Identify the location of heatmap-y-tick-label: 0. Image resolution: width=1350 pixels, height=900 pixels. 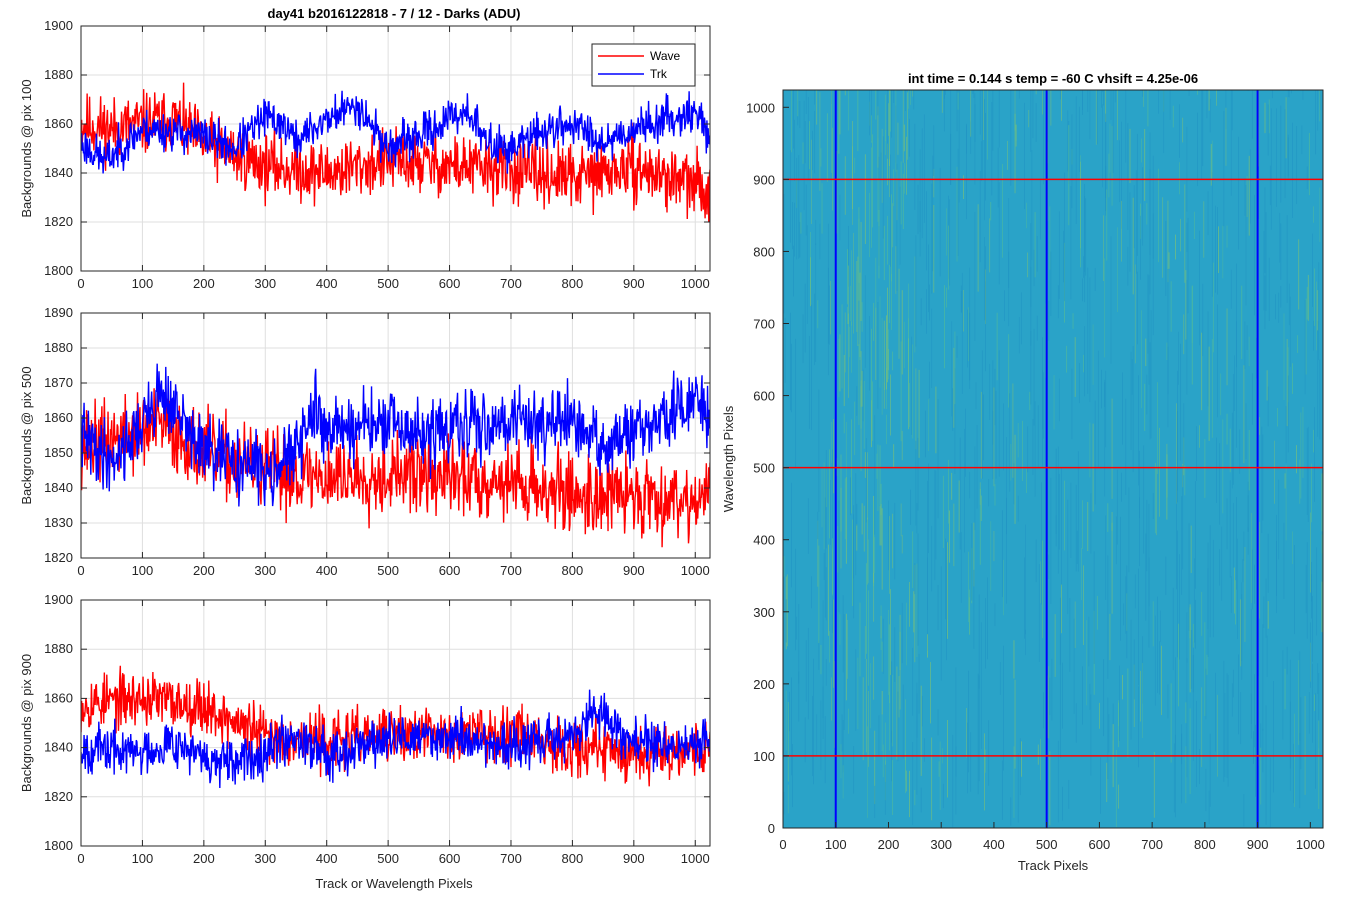
(771, 828).